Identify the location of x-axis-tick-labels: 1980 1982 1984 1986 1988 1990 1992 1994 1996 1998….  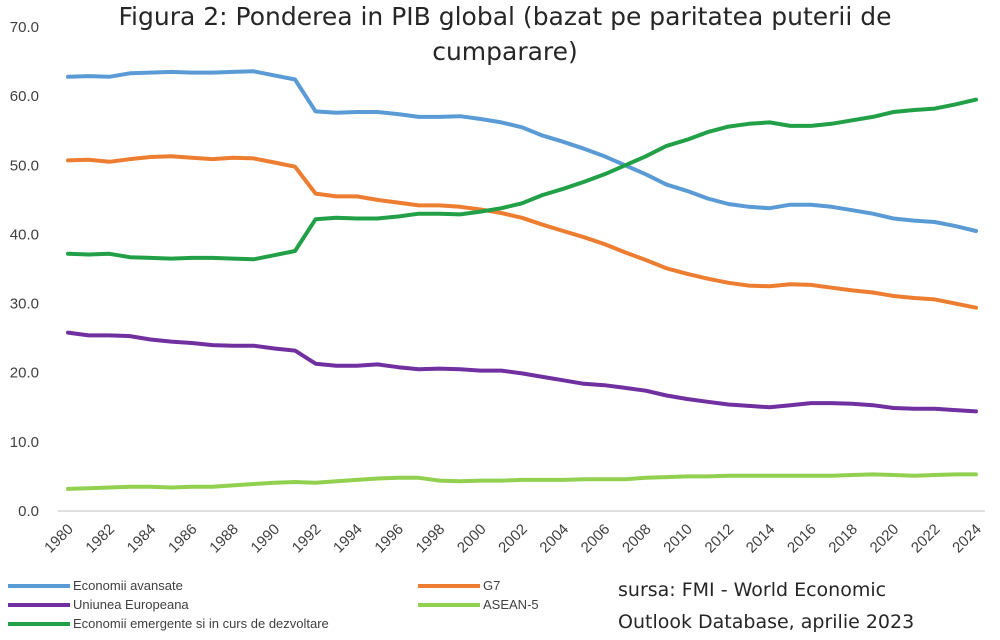
(513, 539).